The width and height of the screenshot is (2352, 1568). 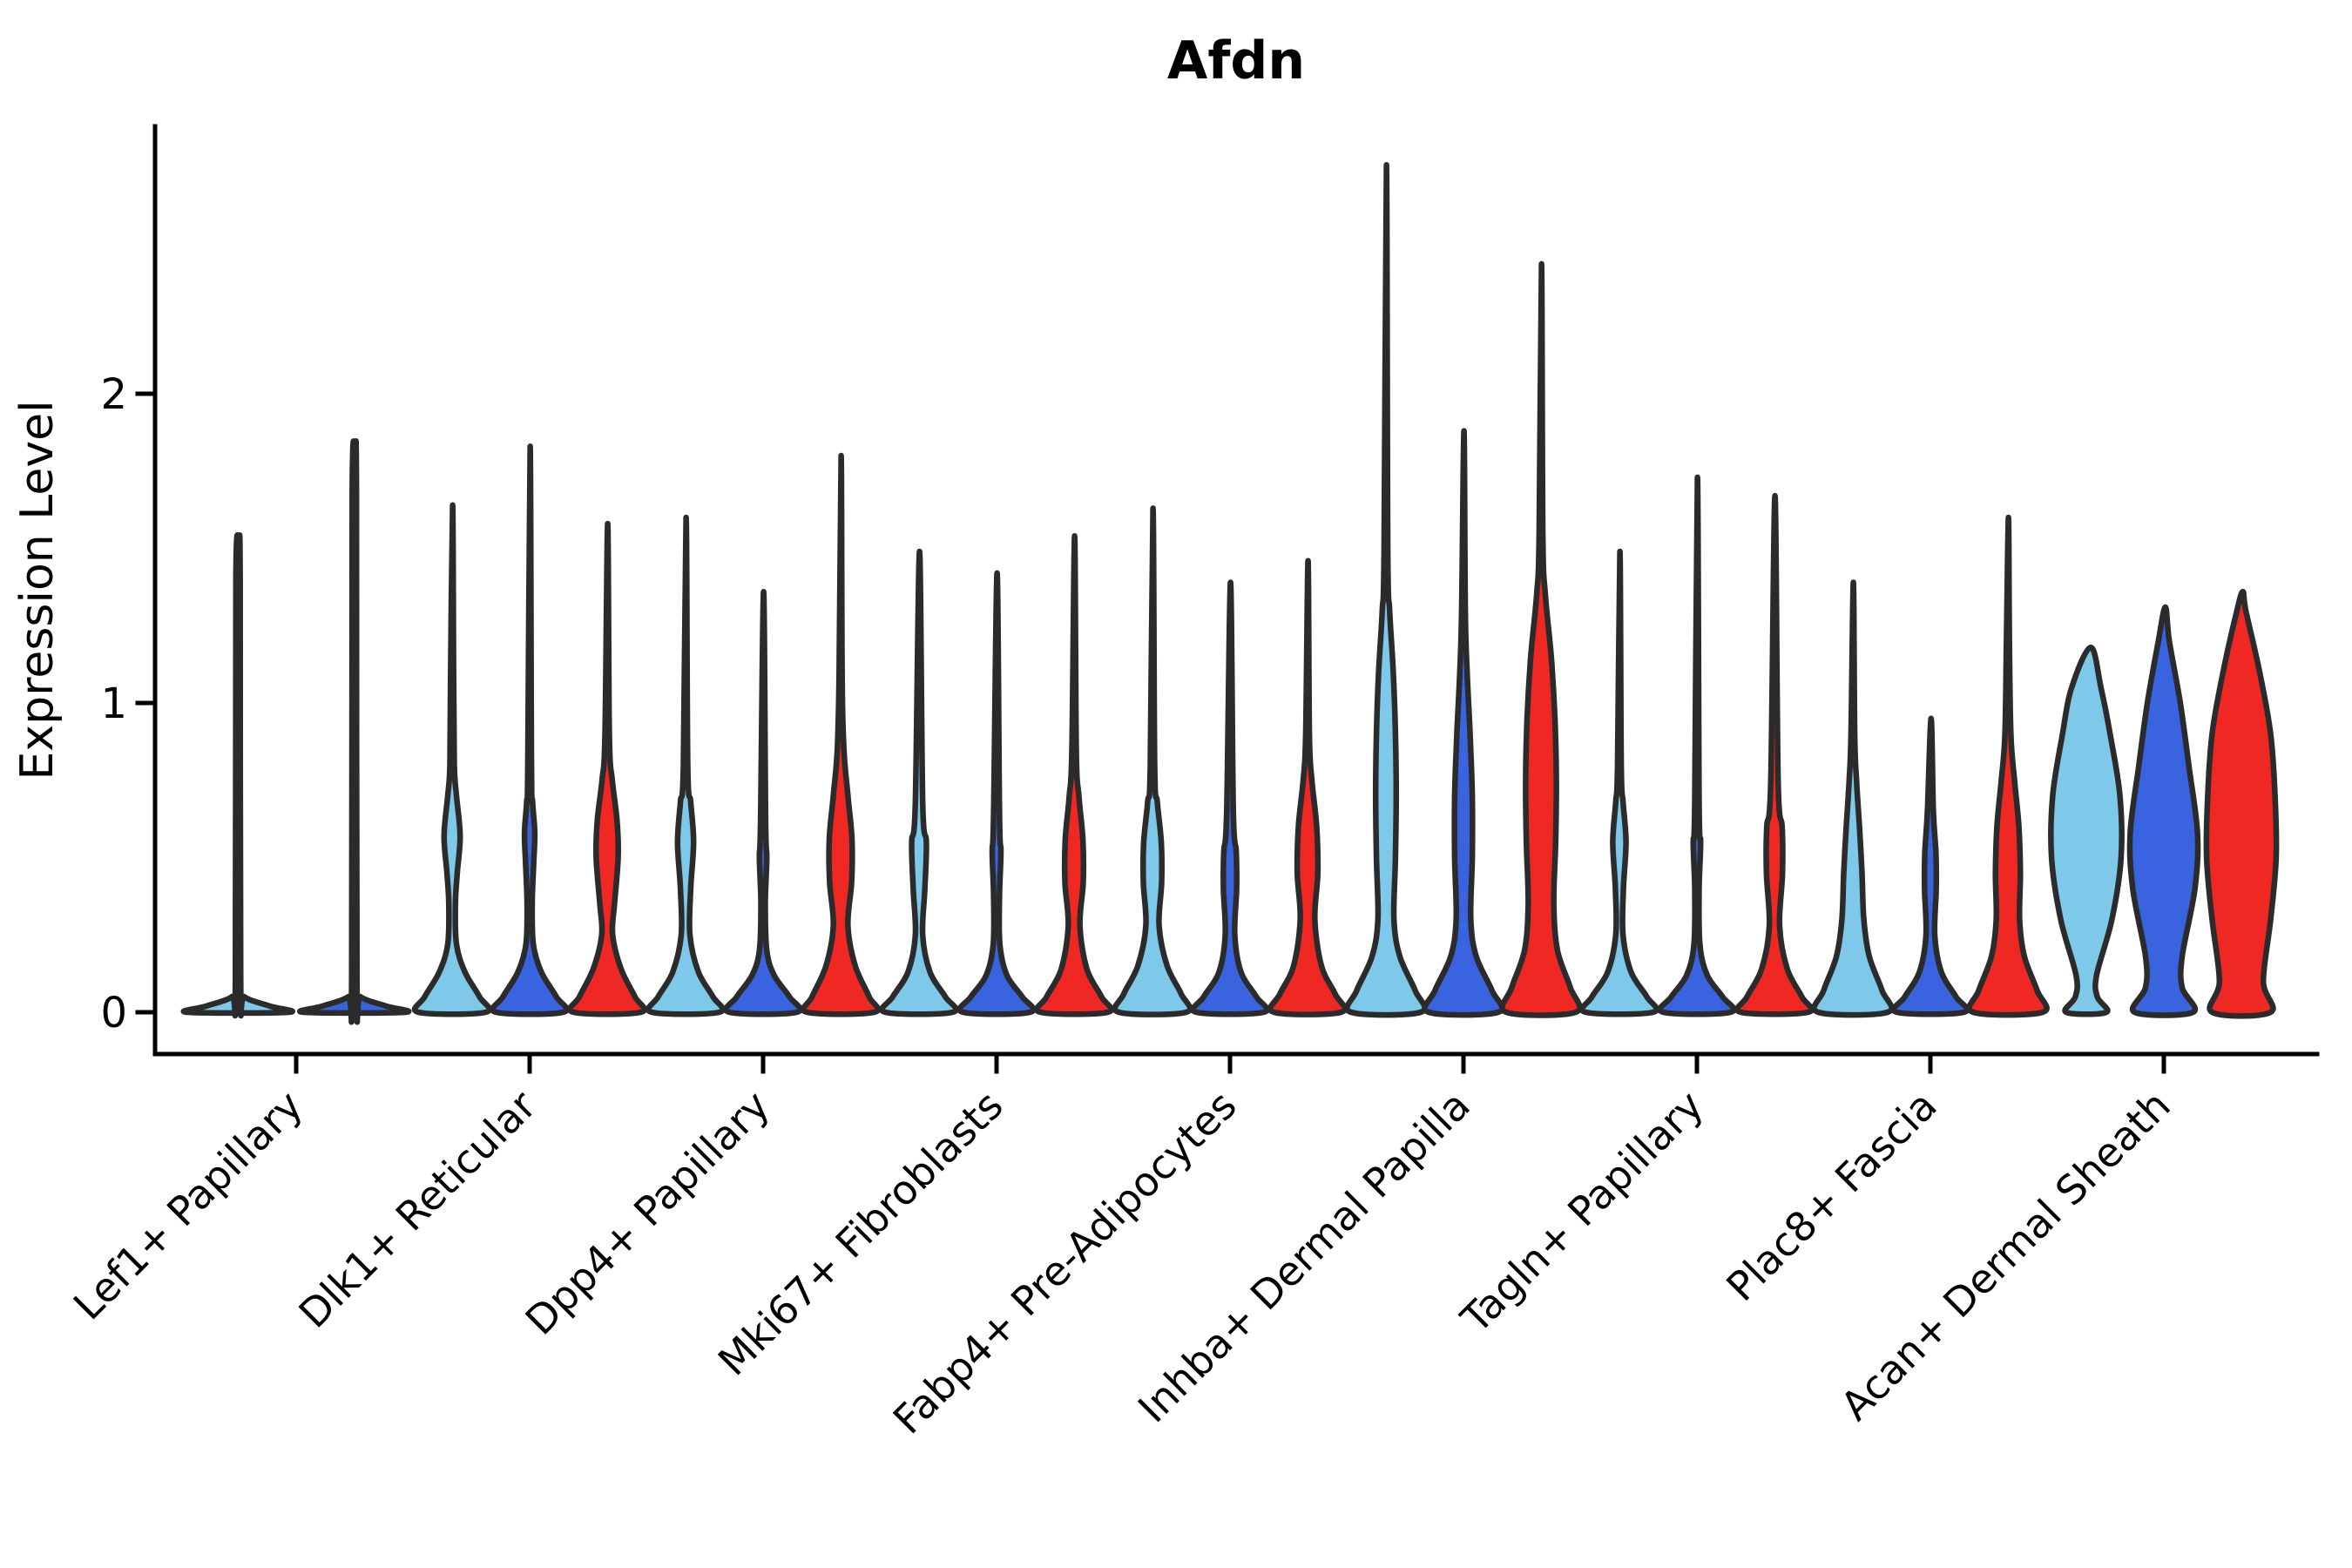 I want to click on violin-tagln-light_blue, so click(x=1619, y=782).